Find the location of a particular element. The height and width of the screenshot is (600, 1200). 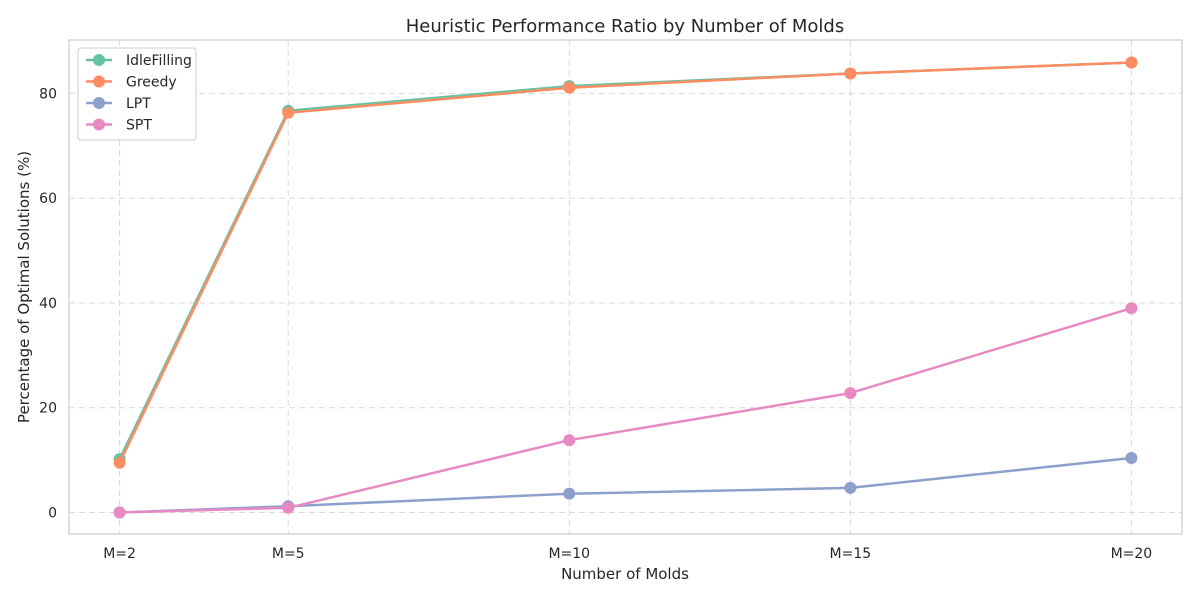

x-tick-label: M=15 is located at coordinates (851, 554).